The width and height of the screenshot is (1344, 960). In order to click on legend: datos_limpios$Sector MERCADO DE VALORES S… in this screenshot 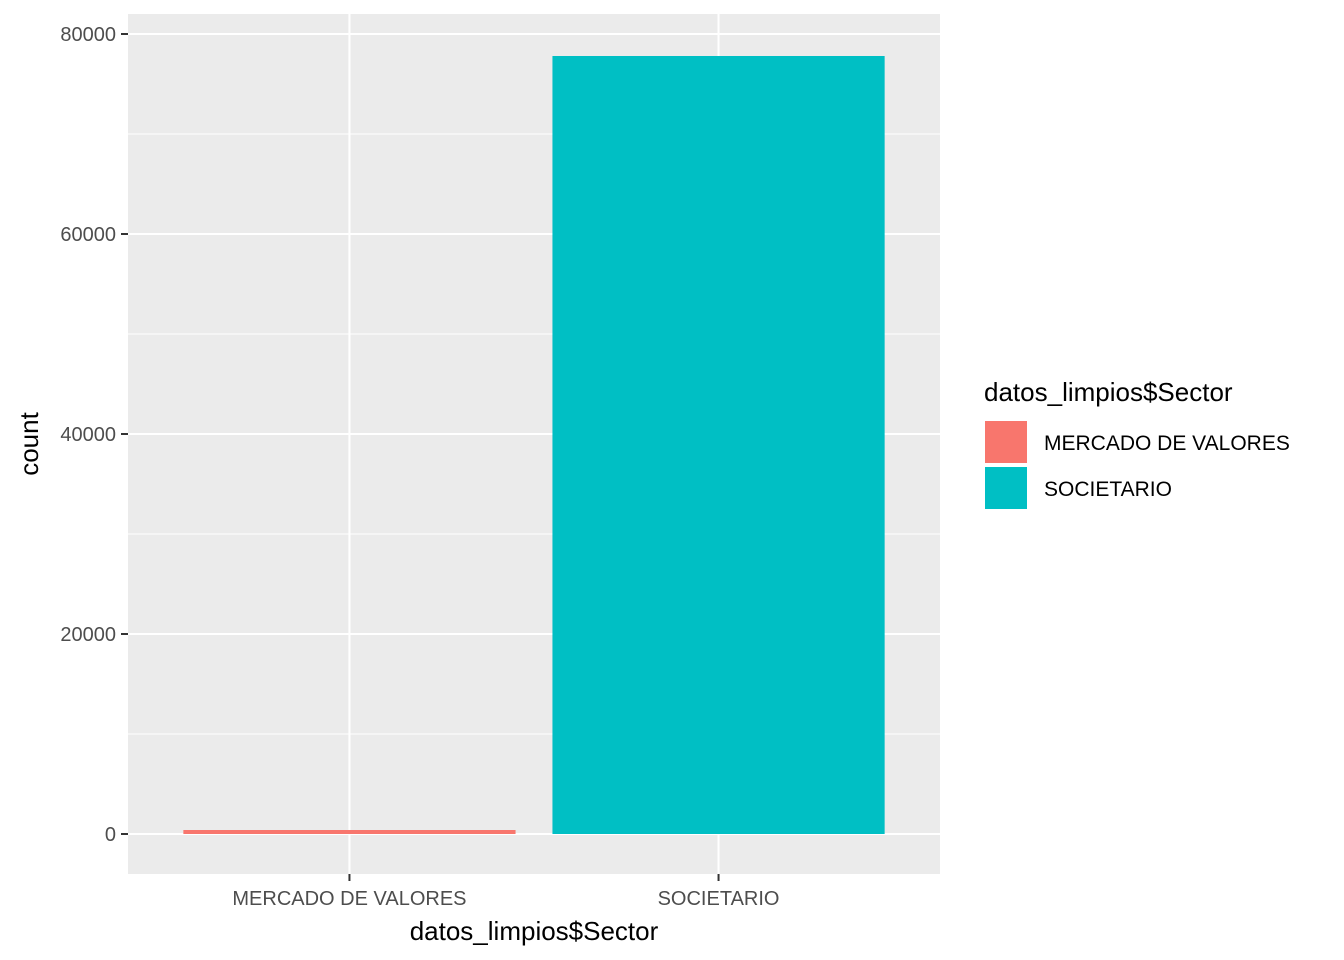, I will do `click(1137, 443)`.